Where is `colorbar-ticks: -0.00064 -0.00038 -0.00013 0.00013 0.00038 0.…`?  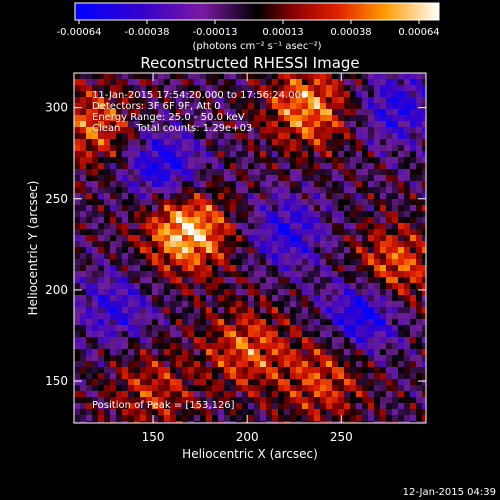
colorbar-ticks: -0.00064 -0.00038 -0.00013 0.00013 0.00038 0.… is located at coordinates (248, 29).